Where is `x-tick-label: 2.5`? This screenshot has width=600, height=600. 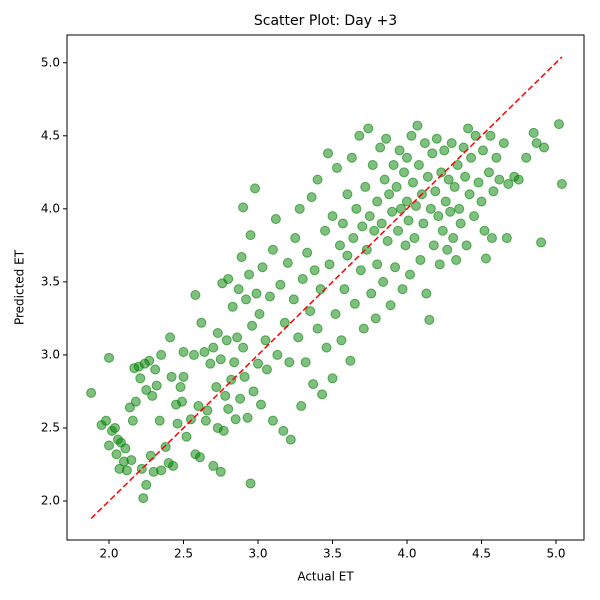 x-tick-label: 2.5 is located at coordinates (183, 554).